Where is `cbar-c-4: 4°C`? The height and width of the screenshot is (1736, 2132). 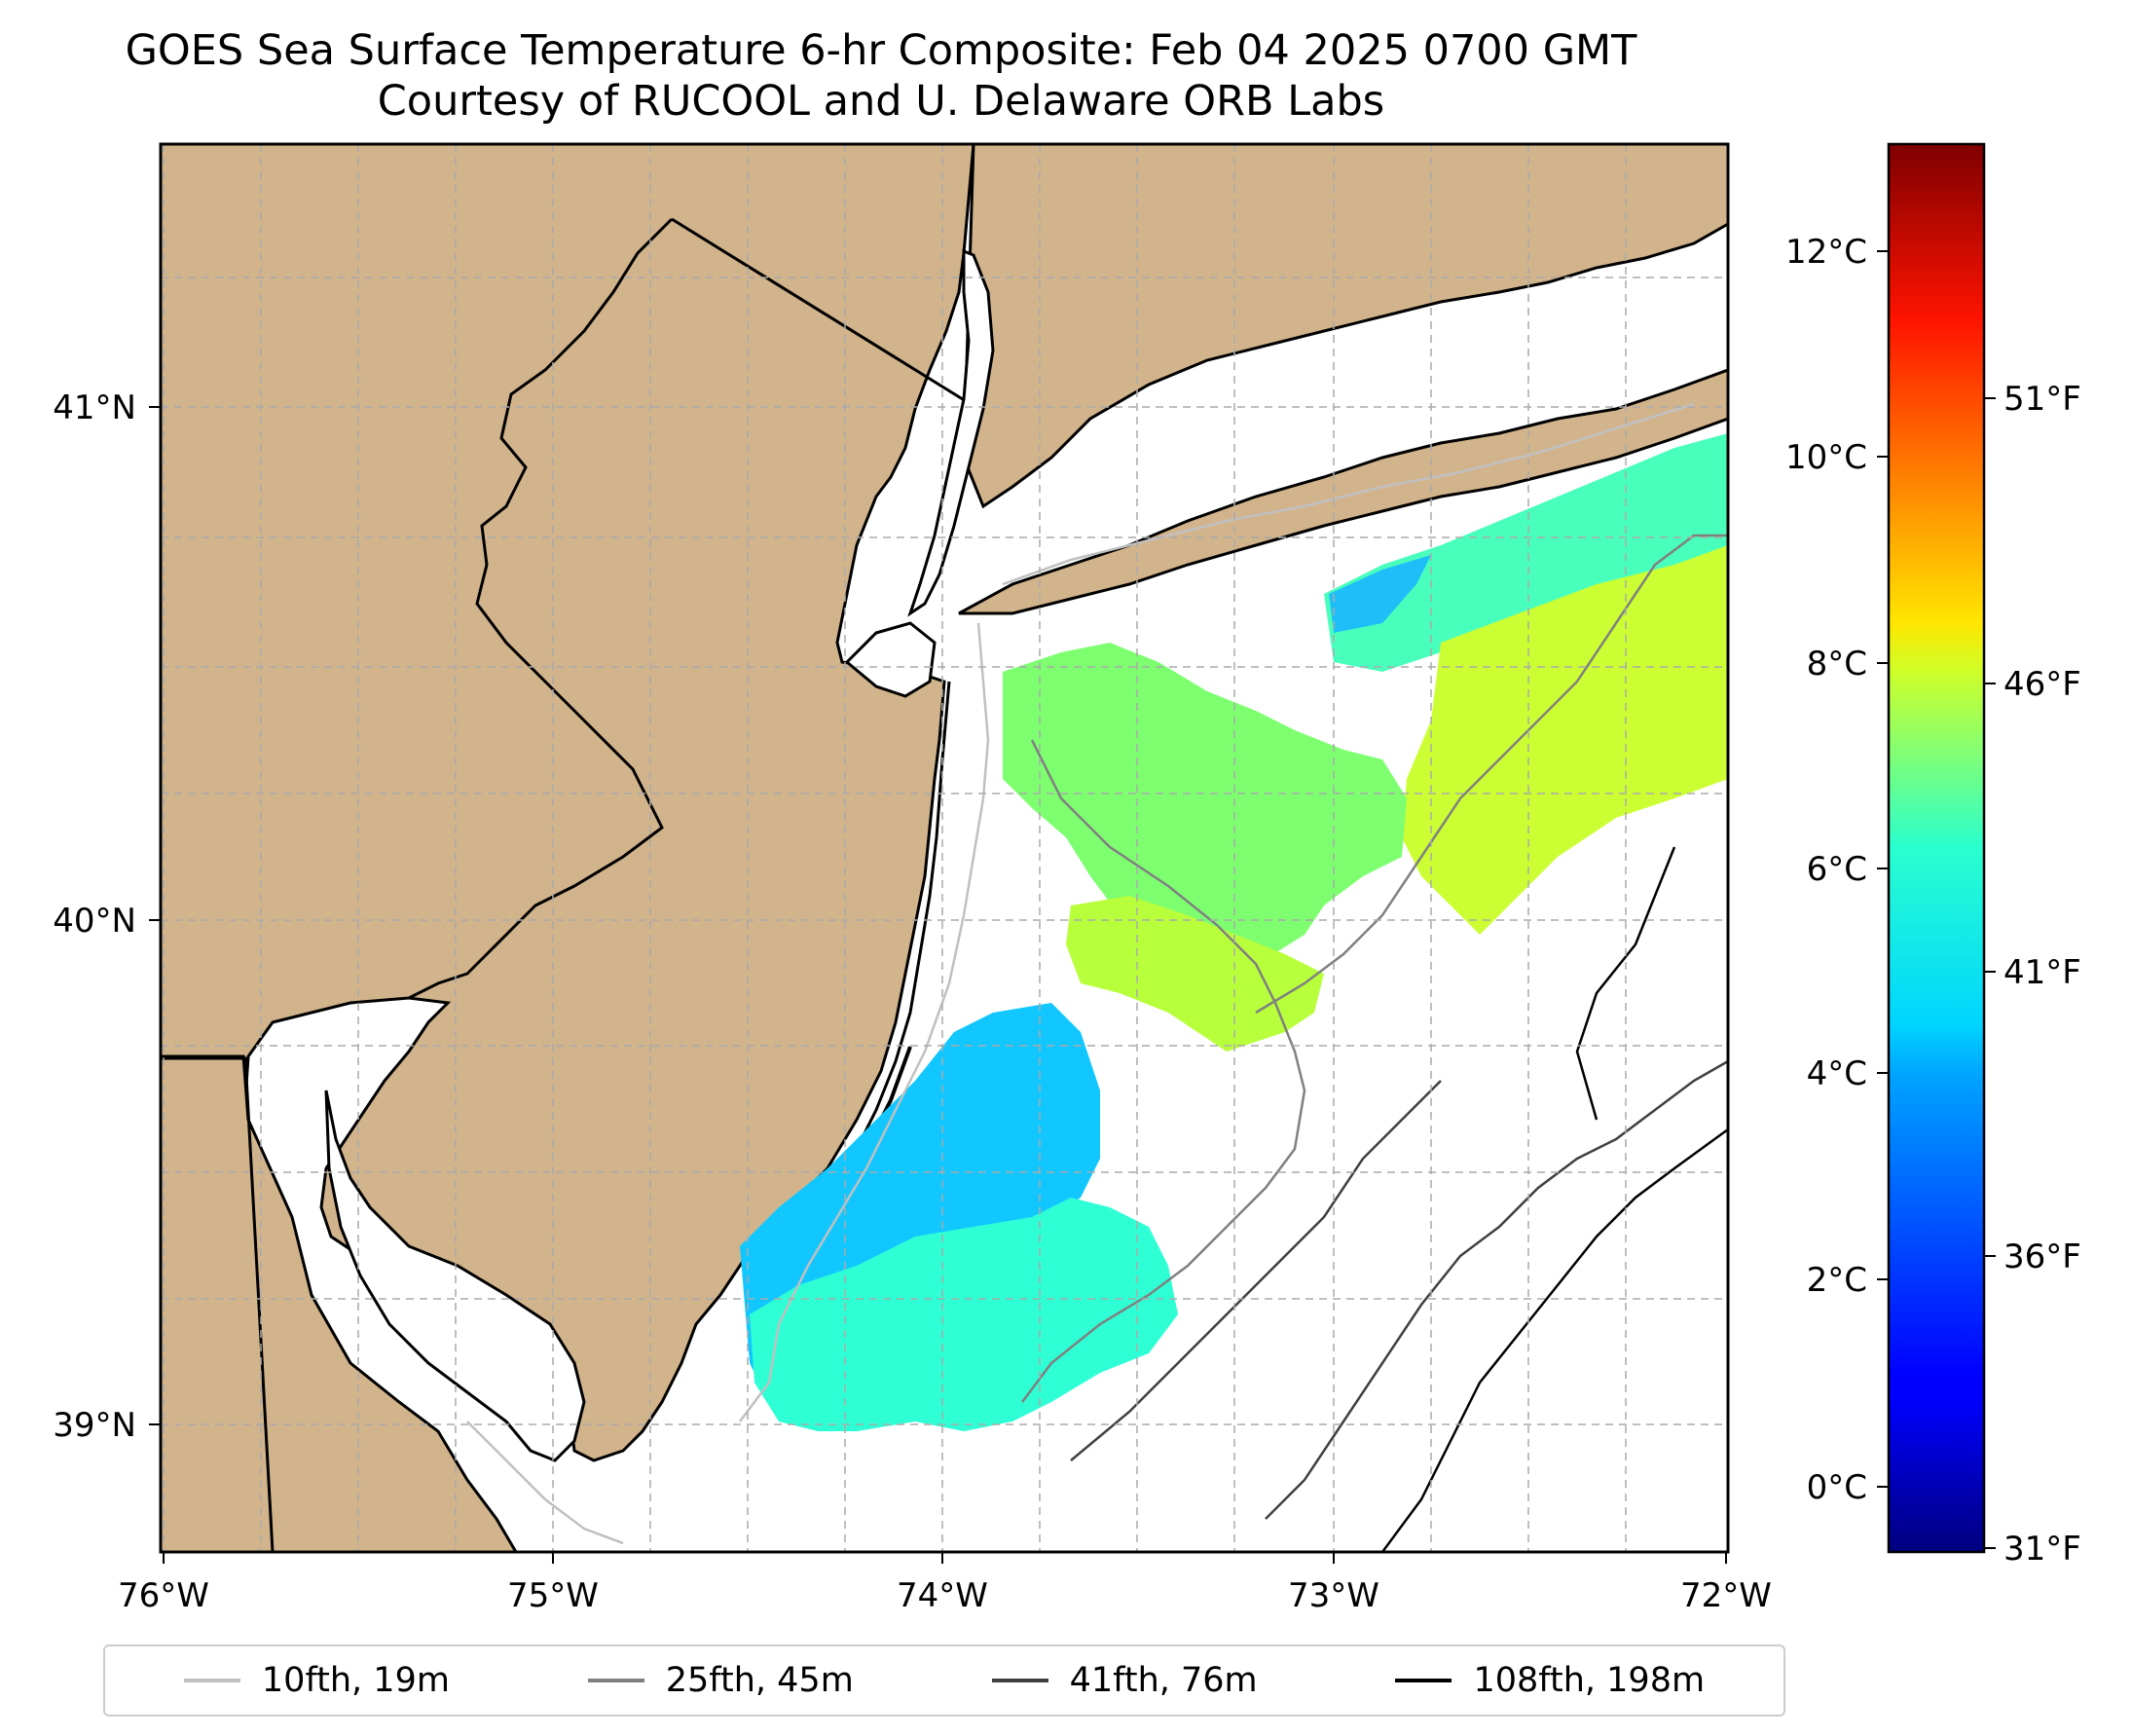 cbar-c-4: 4°C is located at coordinates (1837, 1073).